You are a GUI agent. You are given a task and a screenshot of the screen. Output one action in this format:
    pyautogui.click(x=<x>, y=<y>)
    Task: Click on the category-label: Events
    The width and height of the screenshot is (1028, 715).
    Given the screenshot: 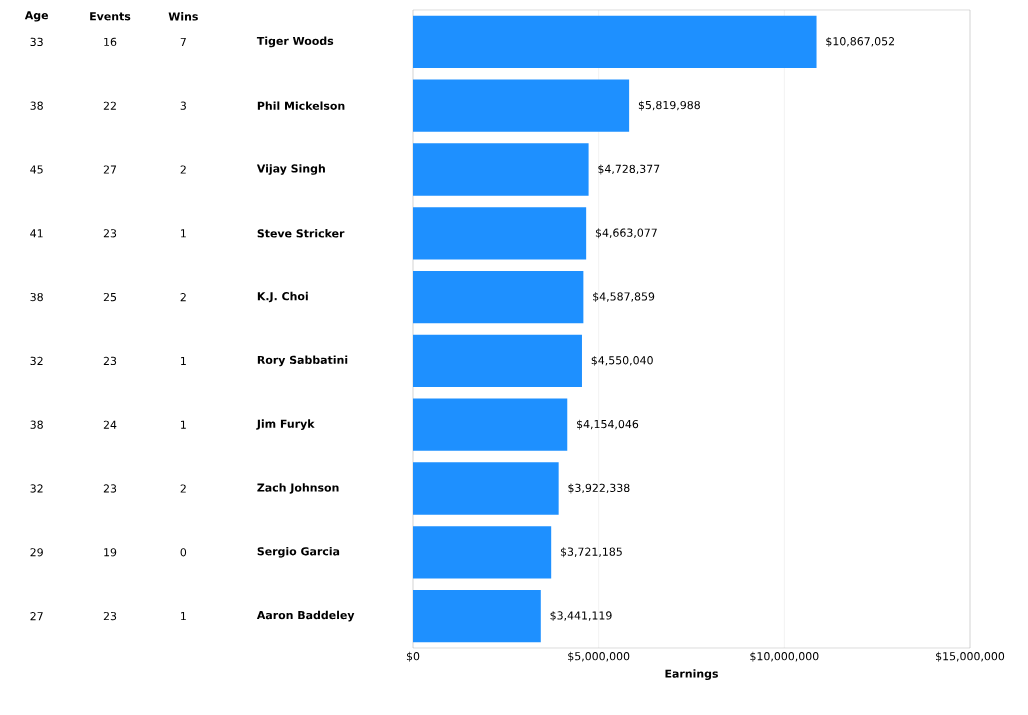 What is the action you would take?
    pyautogui.click(x=110, y=16)
    